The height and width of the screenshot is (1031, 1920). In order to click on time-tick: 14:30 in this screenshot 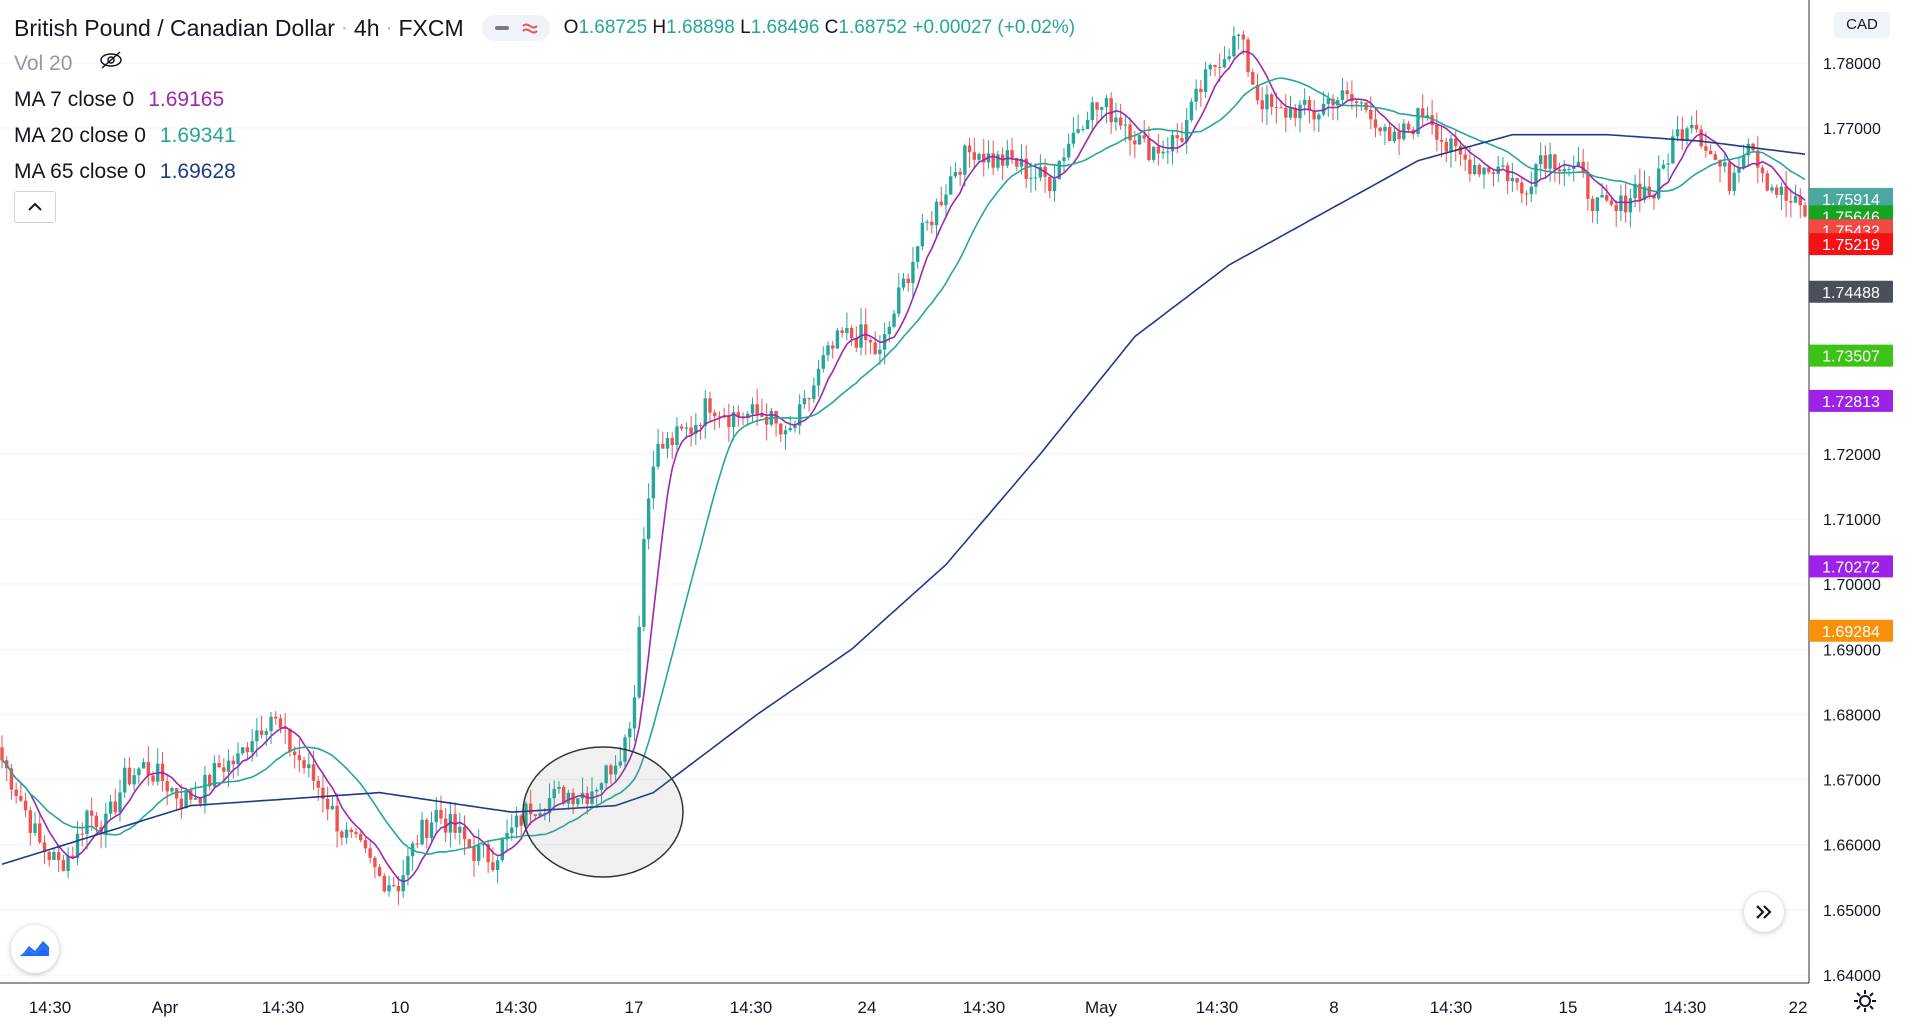, I will do `click(984, 1007)`.